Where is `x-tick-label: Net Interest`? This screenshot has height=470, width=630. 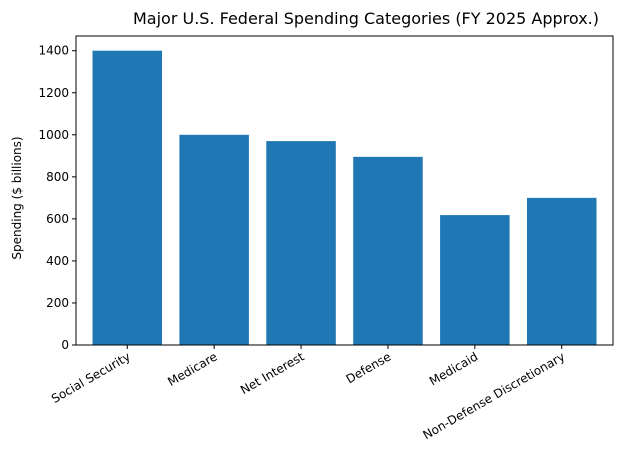
x-tick-label: Net Interest is located at coordinates (272, 373).